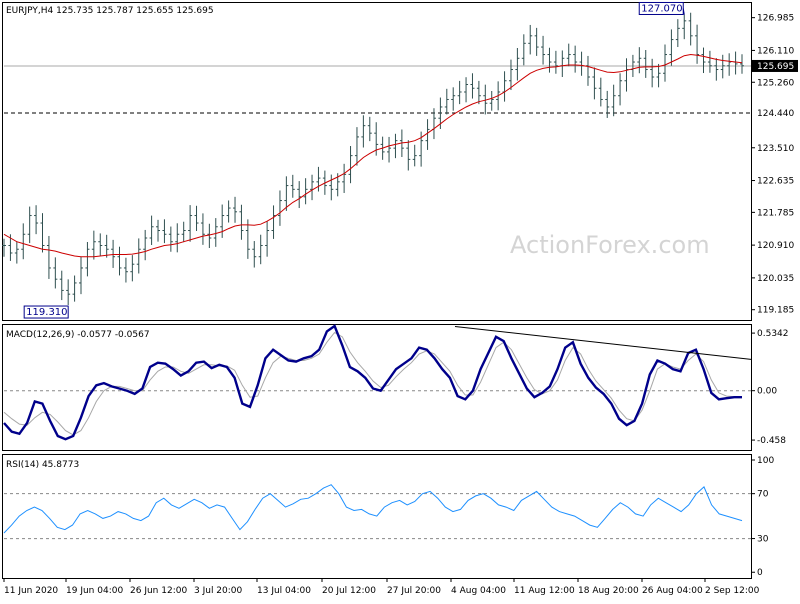 The width and height of the screenshot is (800, 604). Describe the element at coordinates (373, 509) in the screenshot. I see `rsi-line` at that location.